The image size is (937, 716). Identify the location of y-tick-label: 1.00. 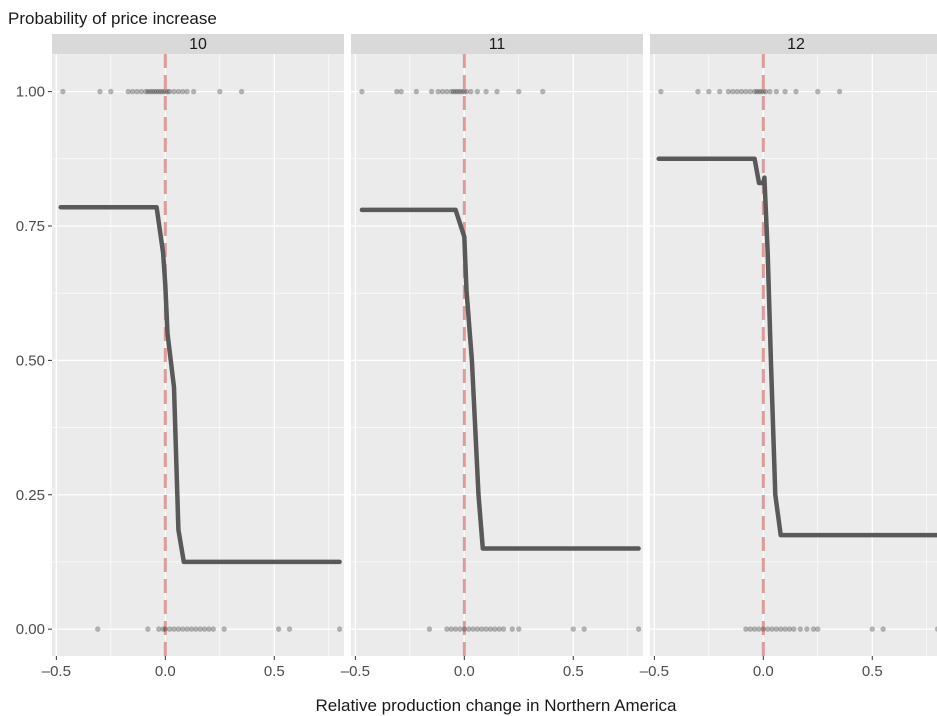
(30, 92).